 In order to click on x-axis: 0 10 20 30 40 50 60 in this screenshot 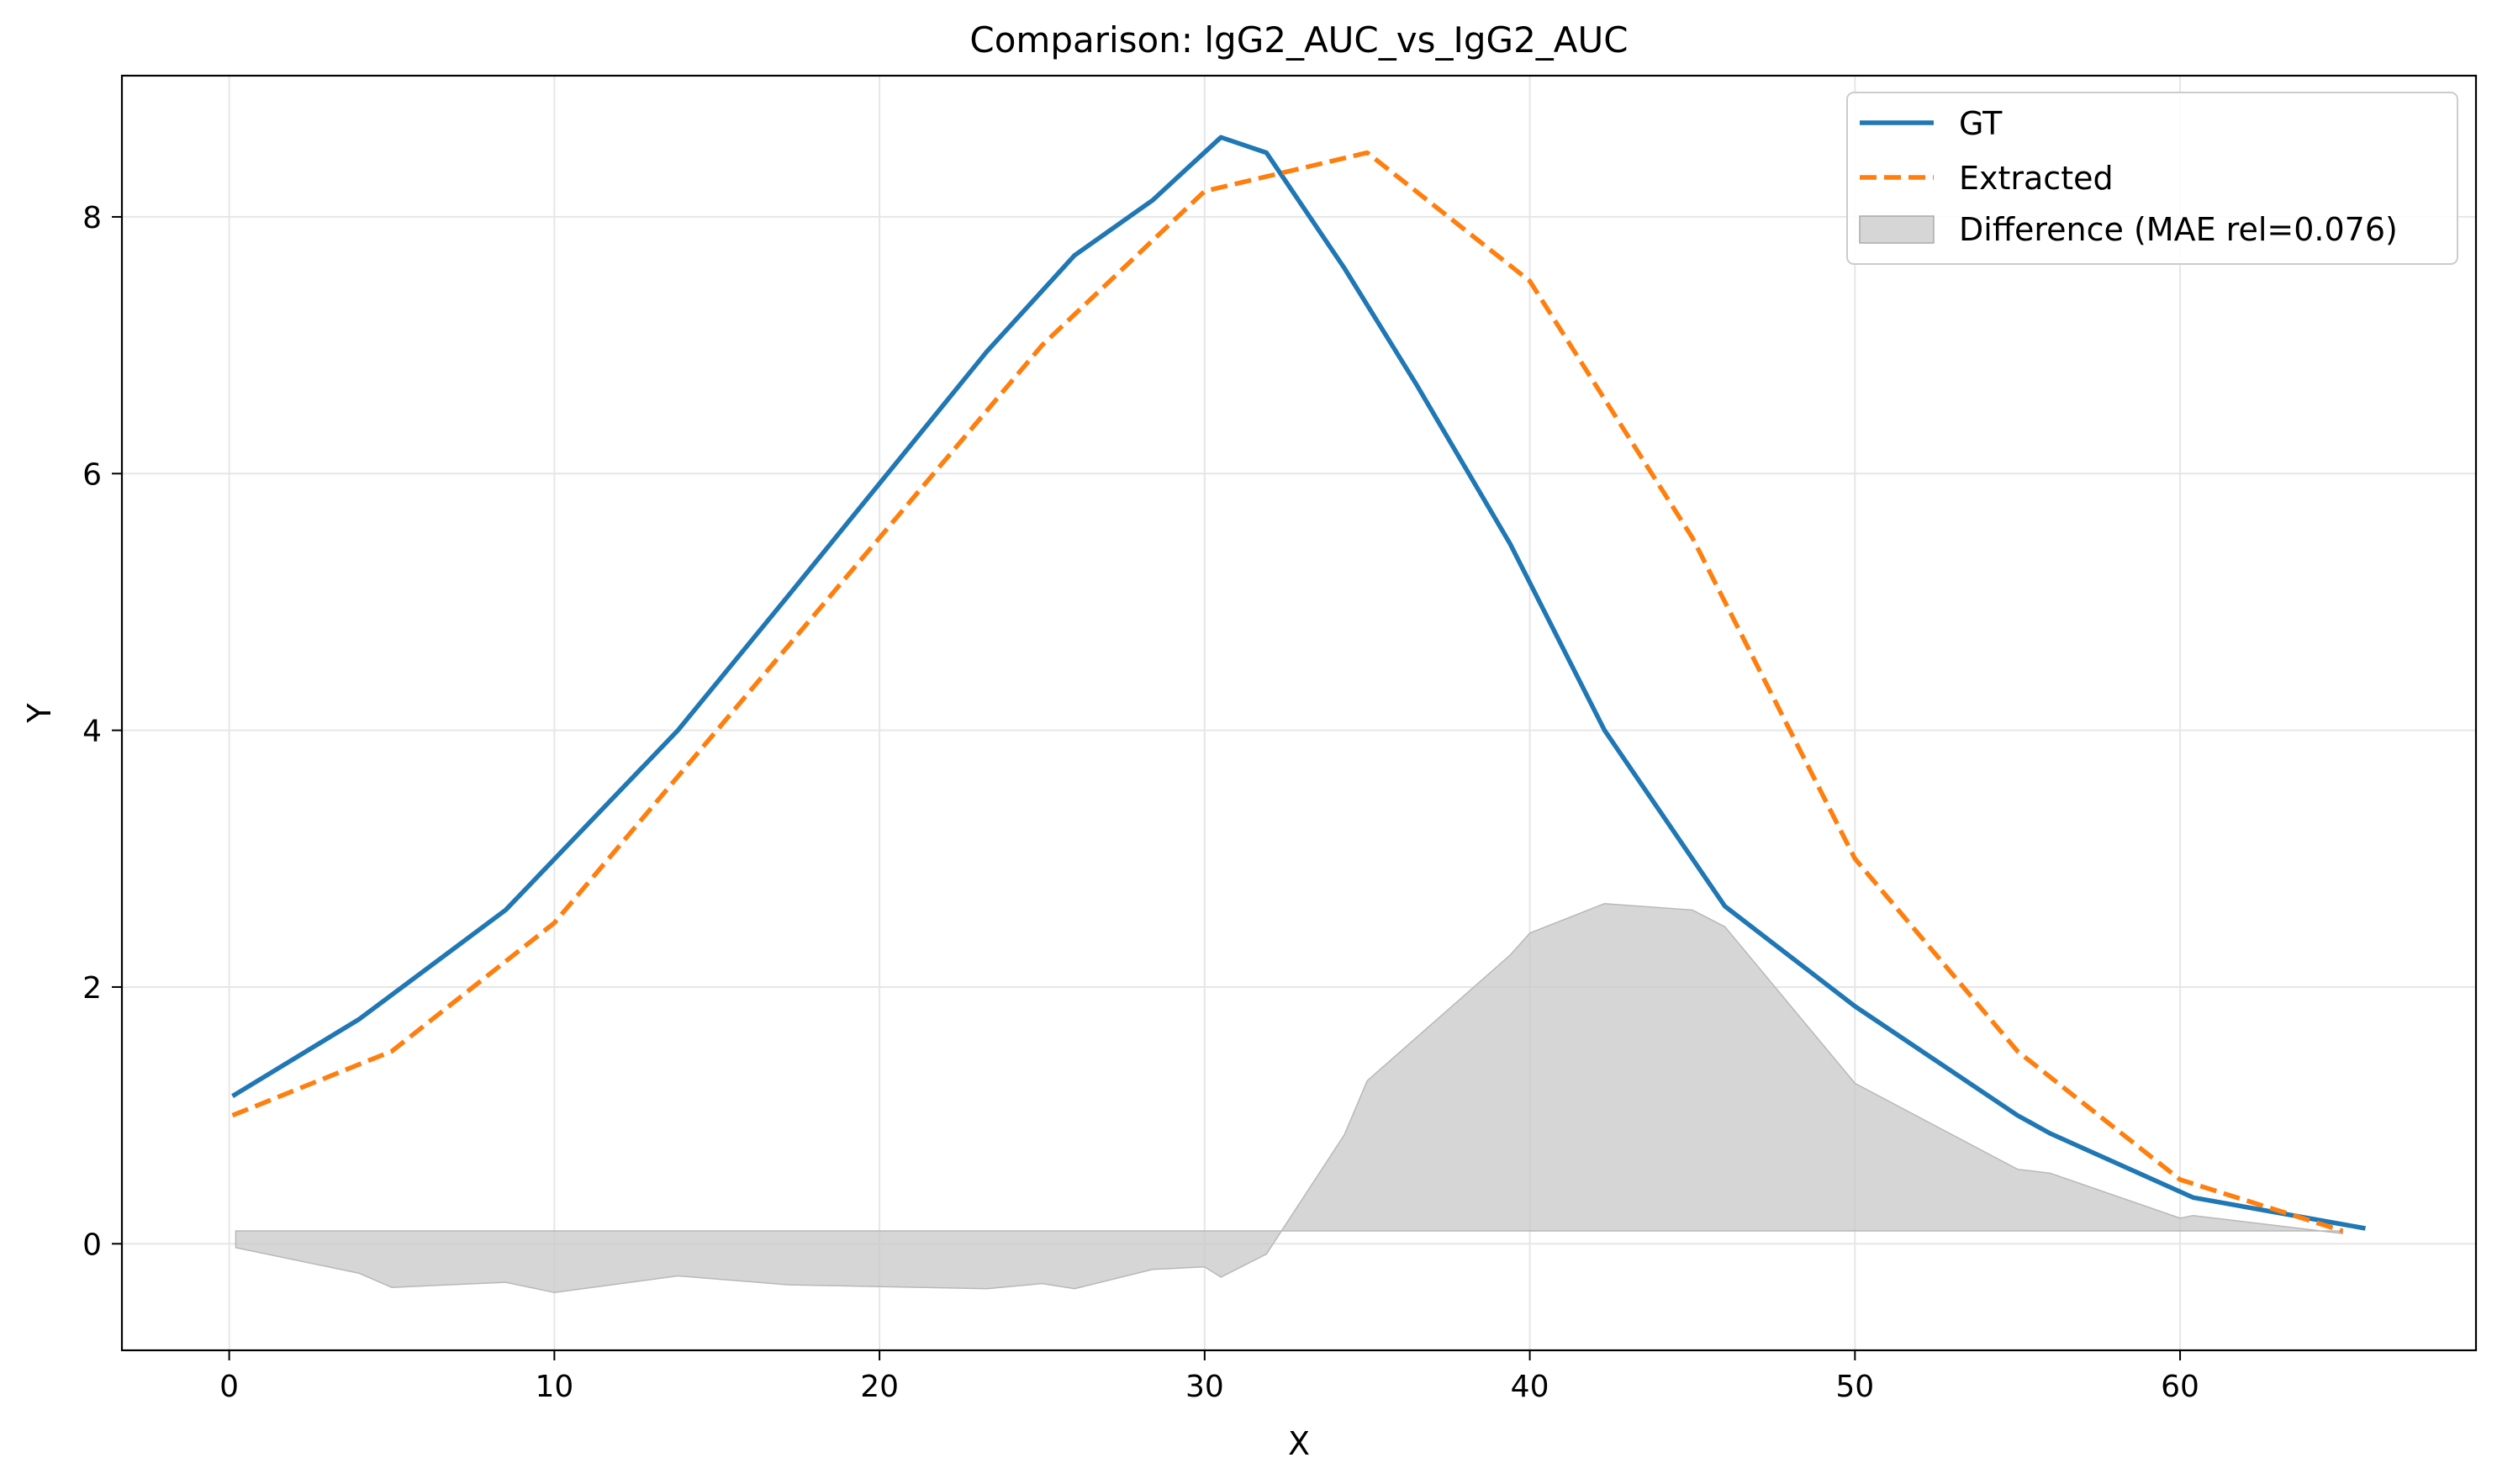, I will do `click(1209, 1377)`.